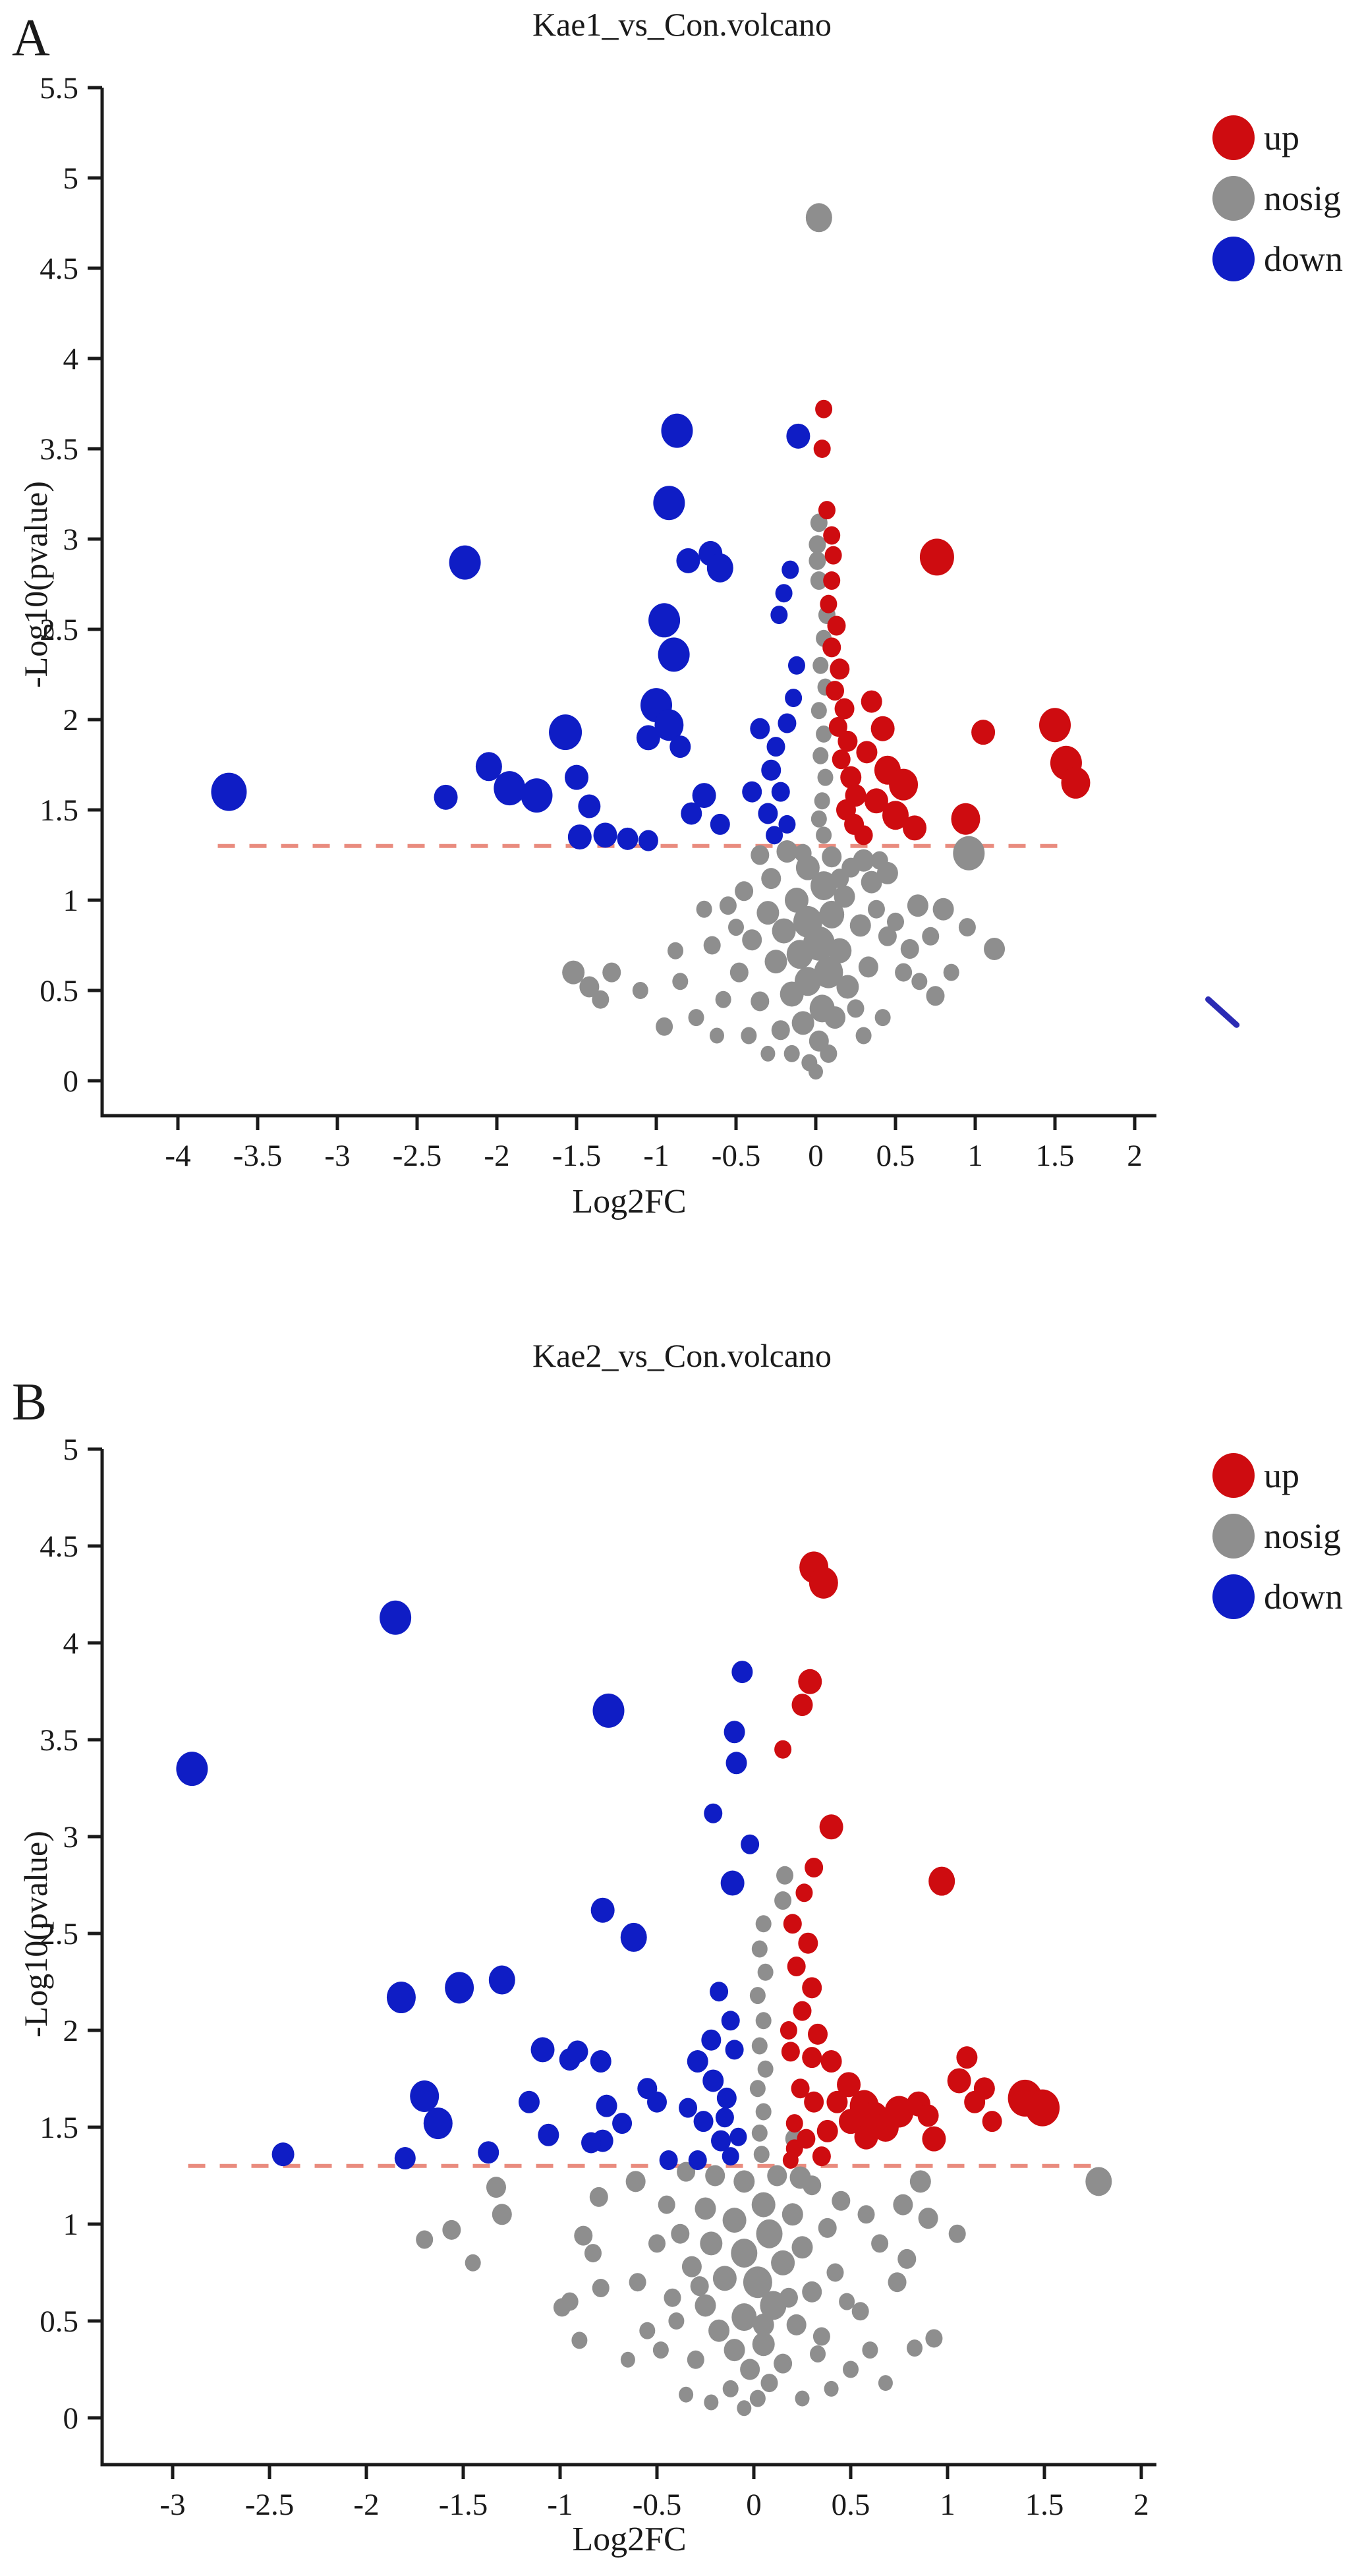 The width and height of the screenshot is (1364, 2576). What do you see at coordinates (1233, 1536) in the screenshot?
I see `nosig-swatch-icon` at bounding box center [1233, 1536].